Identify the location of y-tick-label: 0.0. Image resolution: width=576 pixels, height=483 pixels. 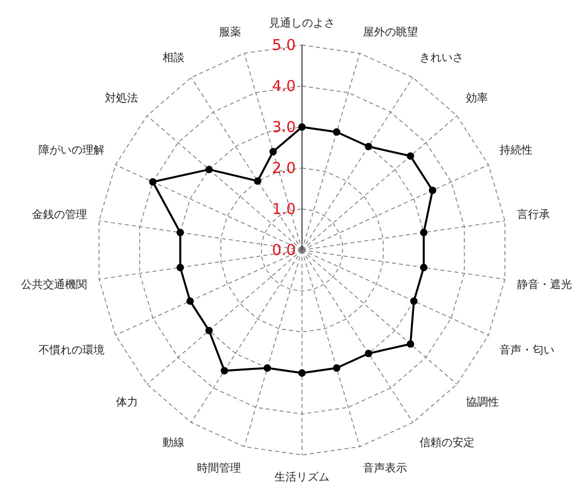
(284, 250).